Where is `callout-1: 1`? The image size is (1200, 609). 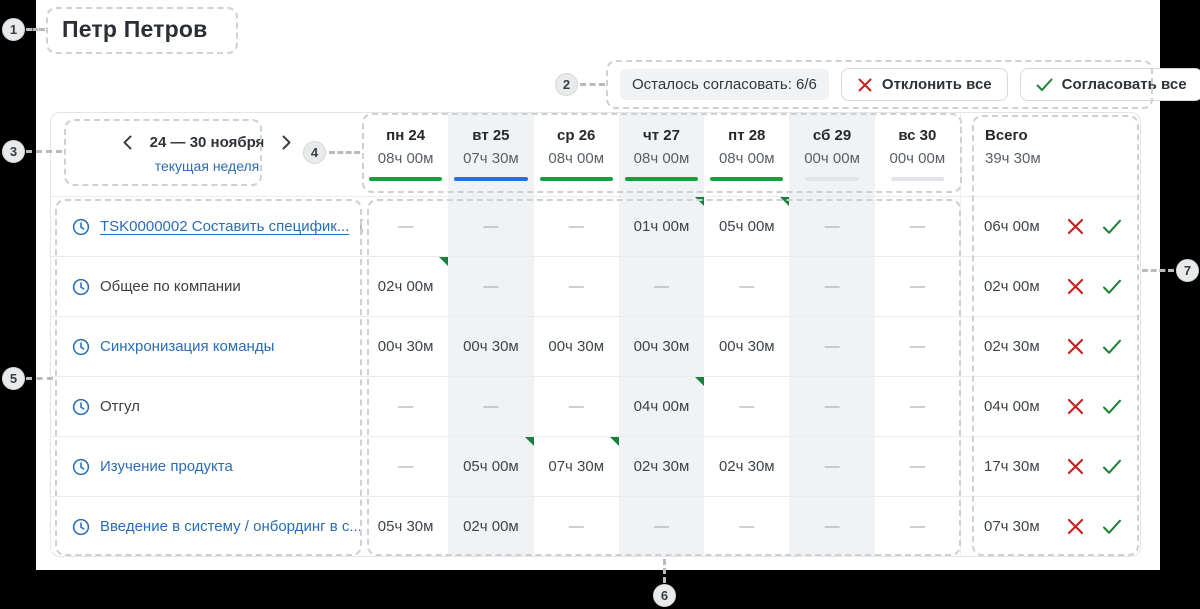
callout-1: 1 is located at coordinates (13, 29).